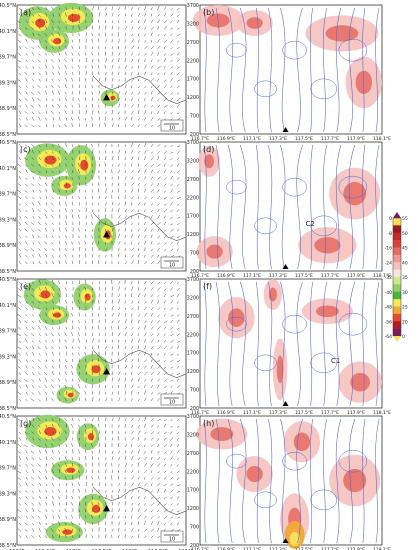 This screenshot has height=550, width=418. Describe the element at coordinates (252, 276) in the screenshot. I see `x-tick-label: 117.1°E` at that location.